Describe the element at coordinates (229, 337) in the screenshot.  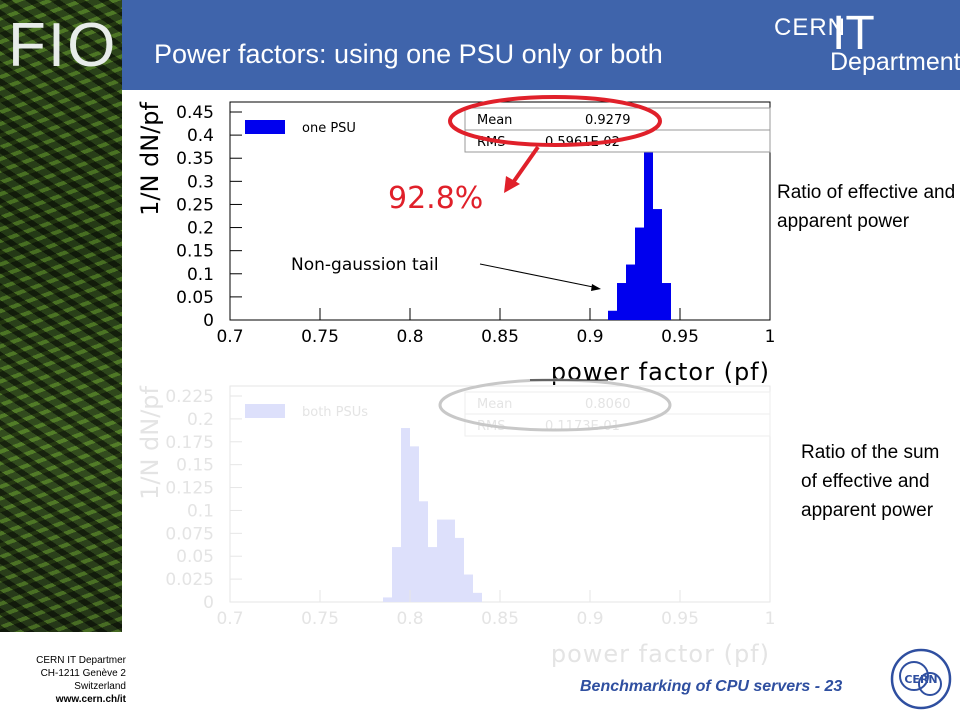
I see `panel1-x-tick-label-0: 0.7` at that location.